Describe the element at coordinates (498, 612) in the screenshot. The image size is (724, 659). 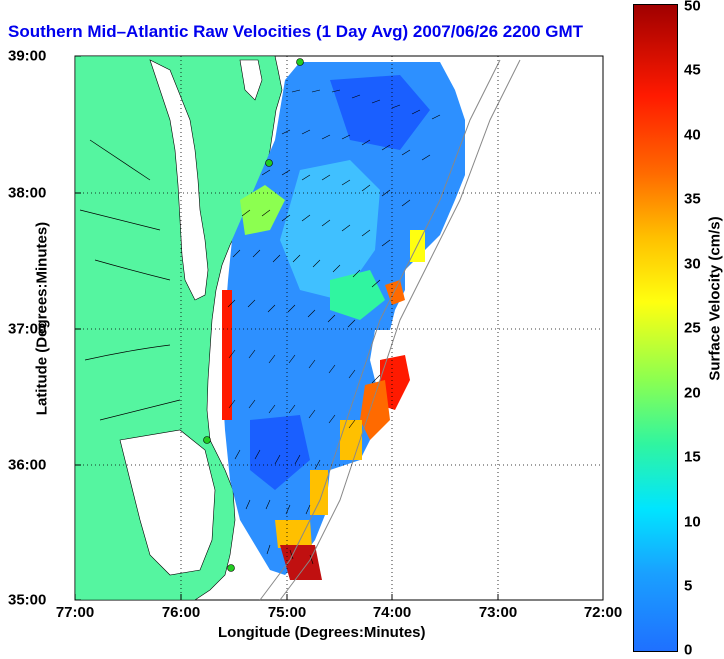
I see `x-tick-label: 73:00` at that location.